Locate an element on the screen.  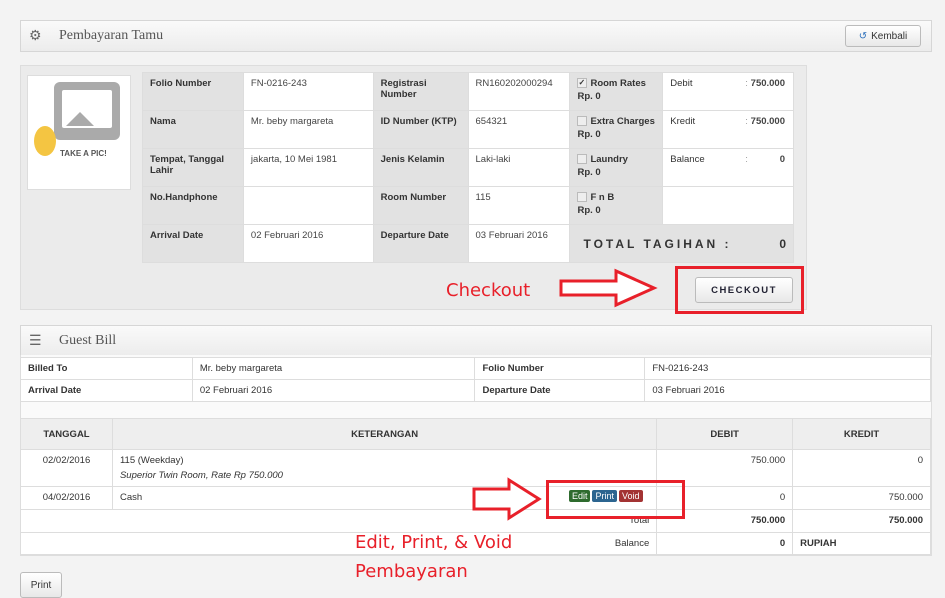
payment-panel-header: ⚙ Pembayaran Tamu ↺ Kembali is located at coordinates (476, 36).